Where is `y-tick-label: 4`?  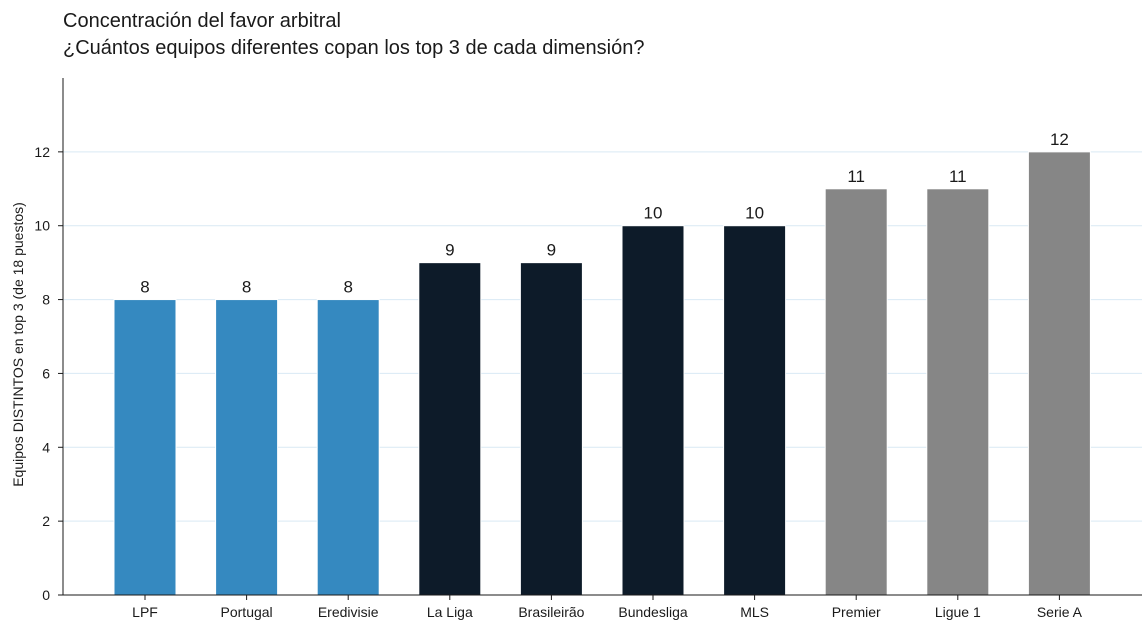 y-tick-label: 4 is located at coordinates (46, 447).